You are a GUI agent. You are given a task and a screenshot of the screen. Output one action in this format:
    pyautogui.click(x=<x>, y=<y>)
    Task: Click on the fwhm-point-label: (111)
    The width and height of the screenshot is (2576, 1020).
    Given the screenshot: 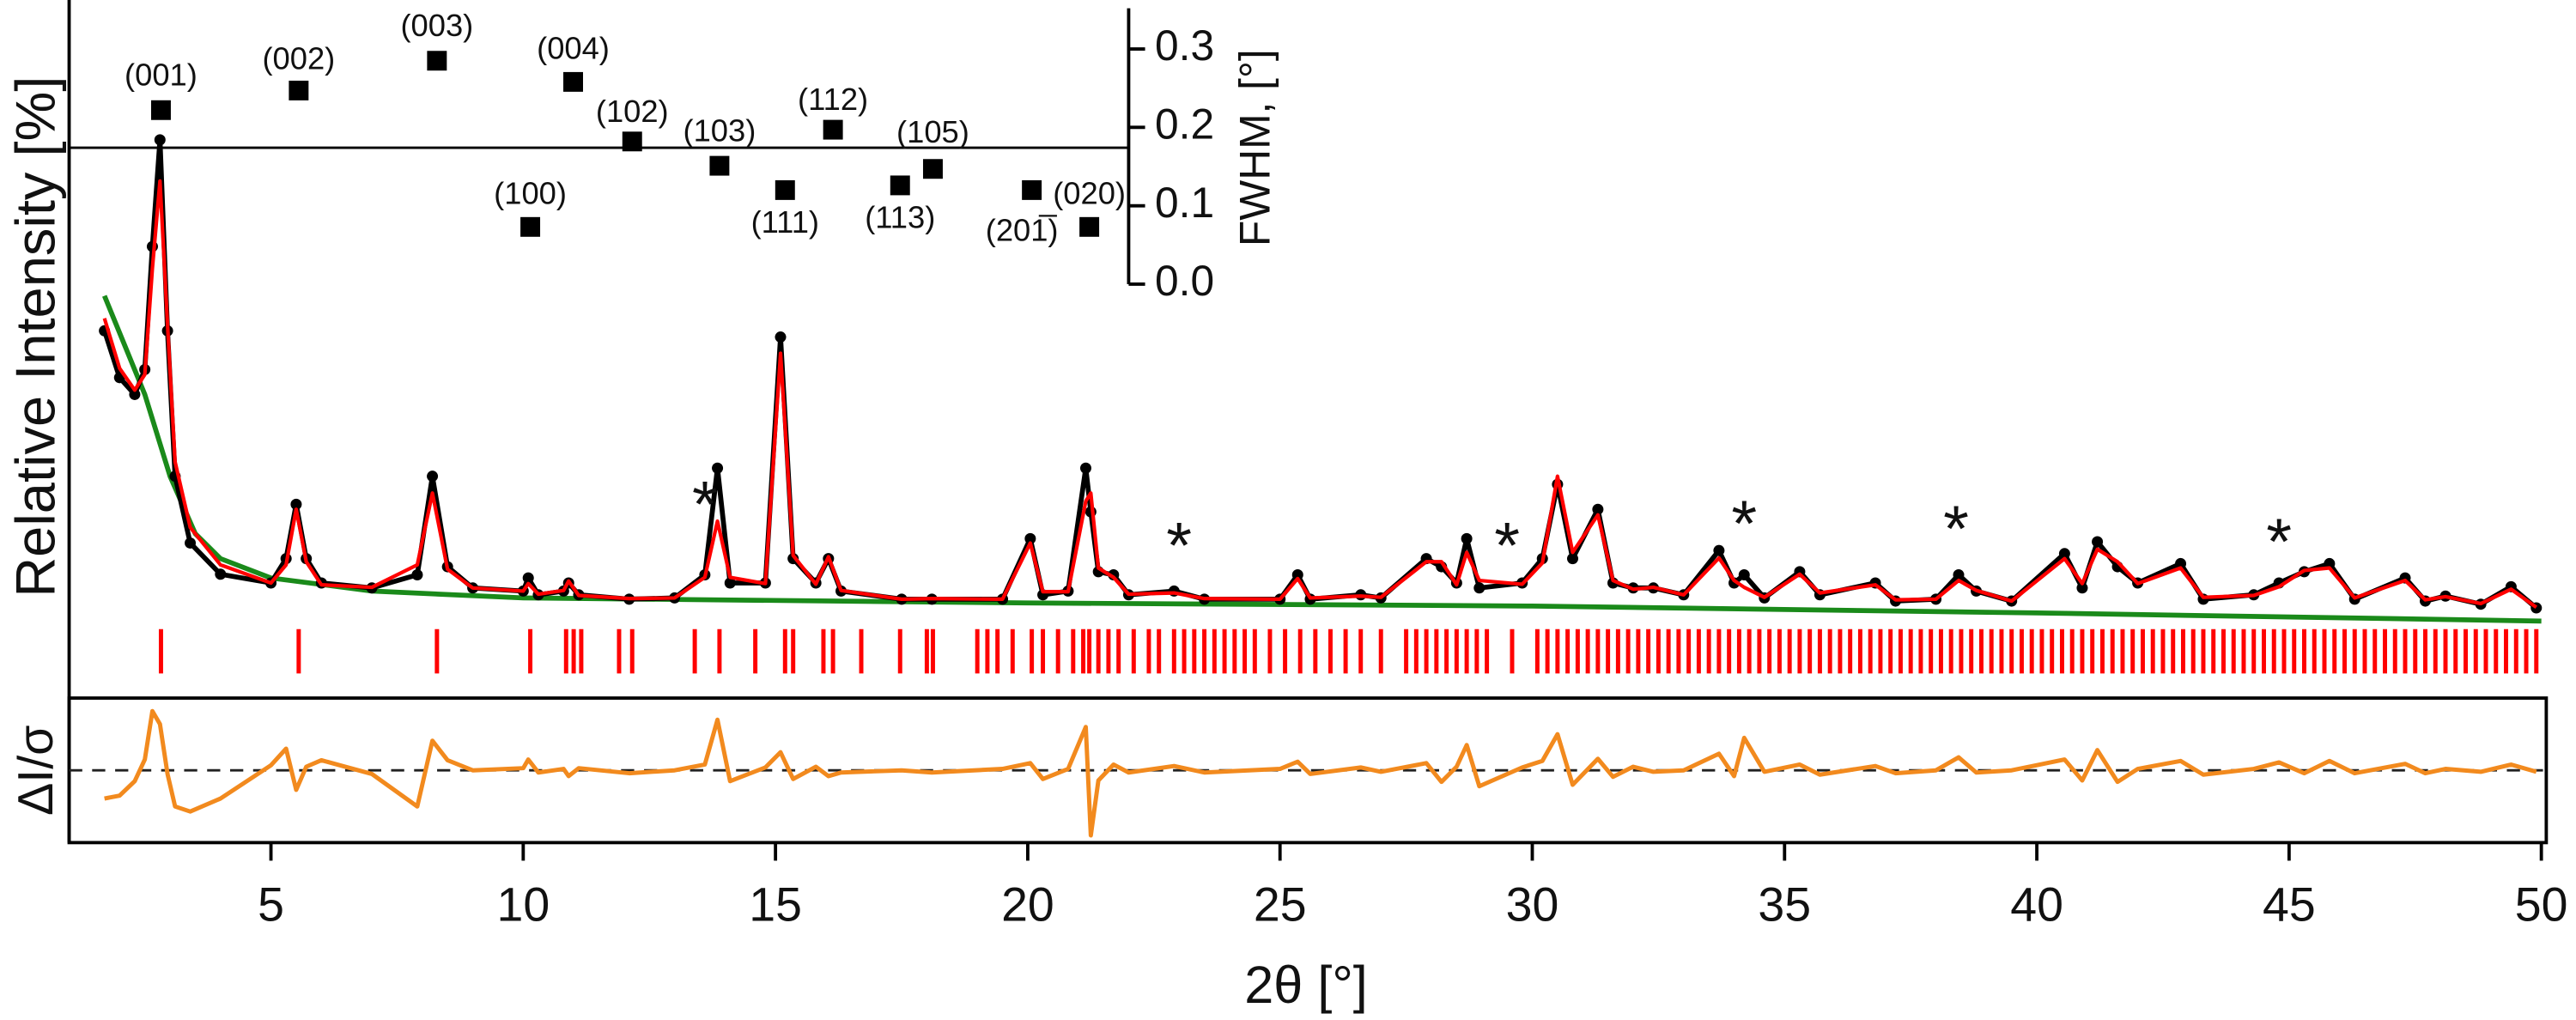 What is the action you would take?
    pyautogui.click(x=785, y=222)
    